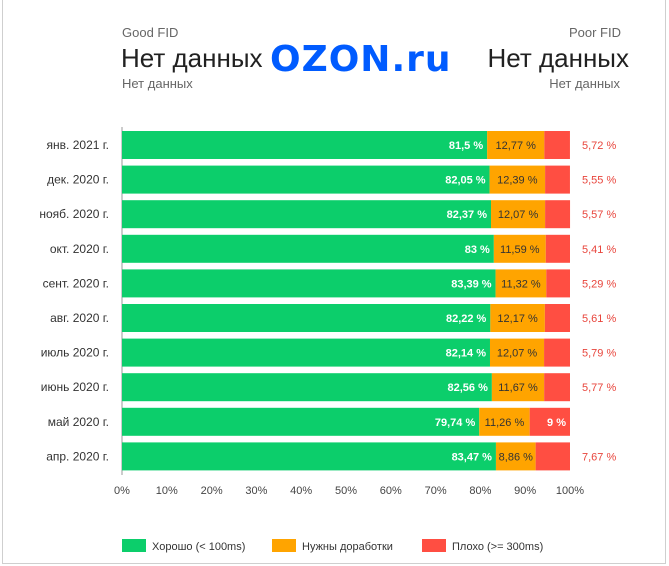  Describe the element at coordinates (192, 58) in the screenshot. I see `good-fid-value: Нет данных` at that location.